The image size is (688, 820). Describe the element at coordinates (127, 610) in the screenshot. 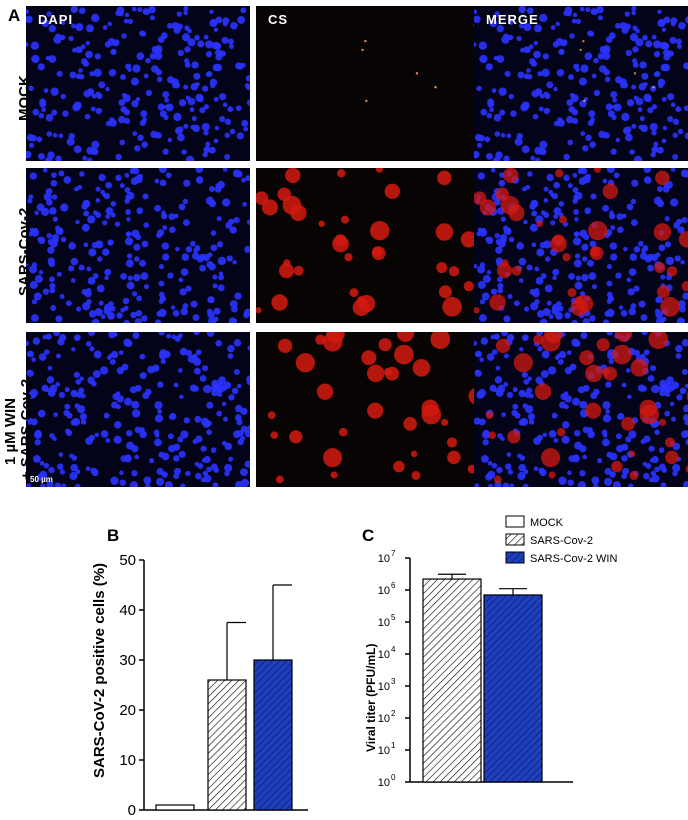

I see `chart-b-ytick-label: 40` at that location.